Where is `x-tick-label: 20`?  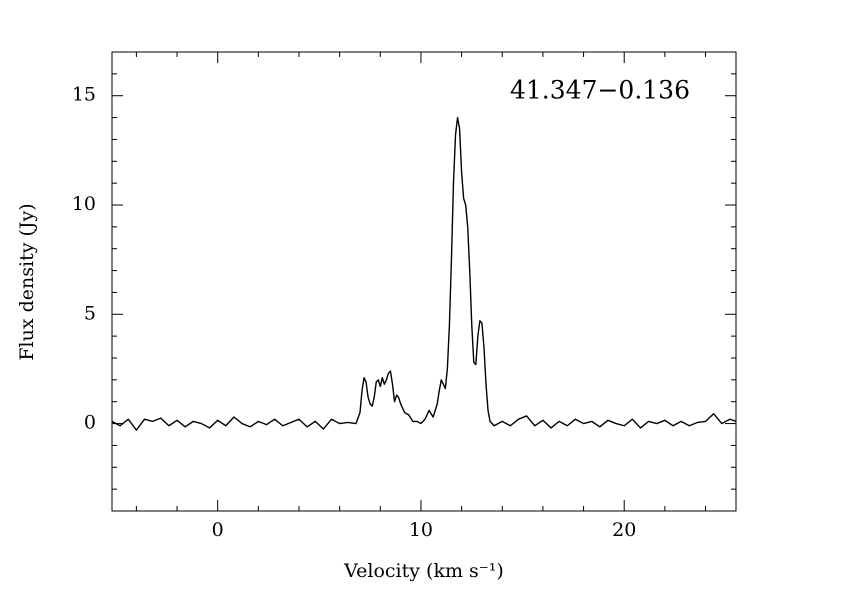
x-tick-label: 20 is located at coordinates (624, 530).